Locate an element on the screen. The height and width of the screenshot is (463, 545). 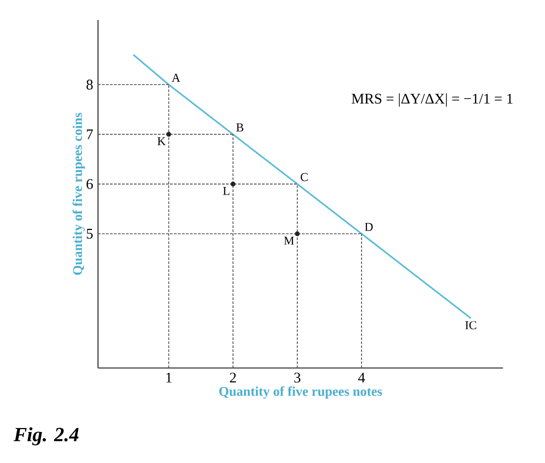
x-tick-label: 1 is located at coordinates (169, 377).